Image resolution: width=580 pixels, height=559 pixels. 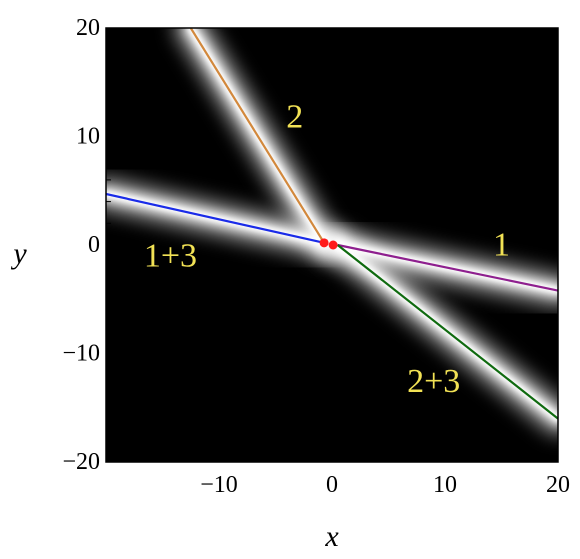 I want to click on x-axis: −10 0 10 20, so click(x=337, y=475).